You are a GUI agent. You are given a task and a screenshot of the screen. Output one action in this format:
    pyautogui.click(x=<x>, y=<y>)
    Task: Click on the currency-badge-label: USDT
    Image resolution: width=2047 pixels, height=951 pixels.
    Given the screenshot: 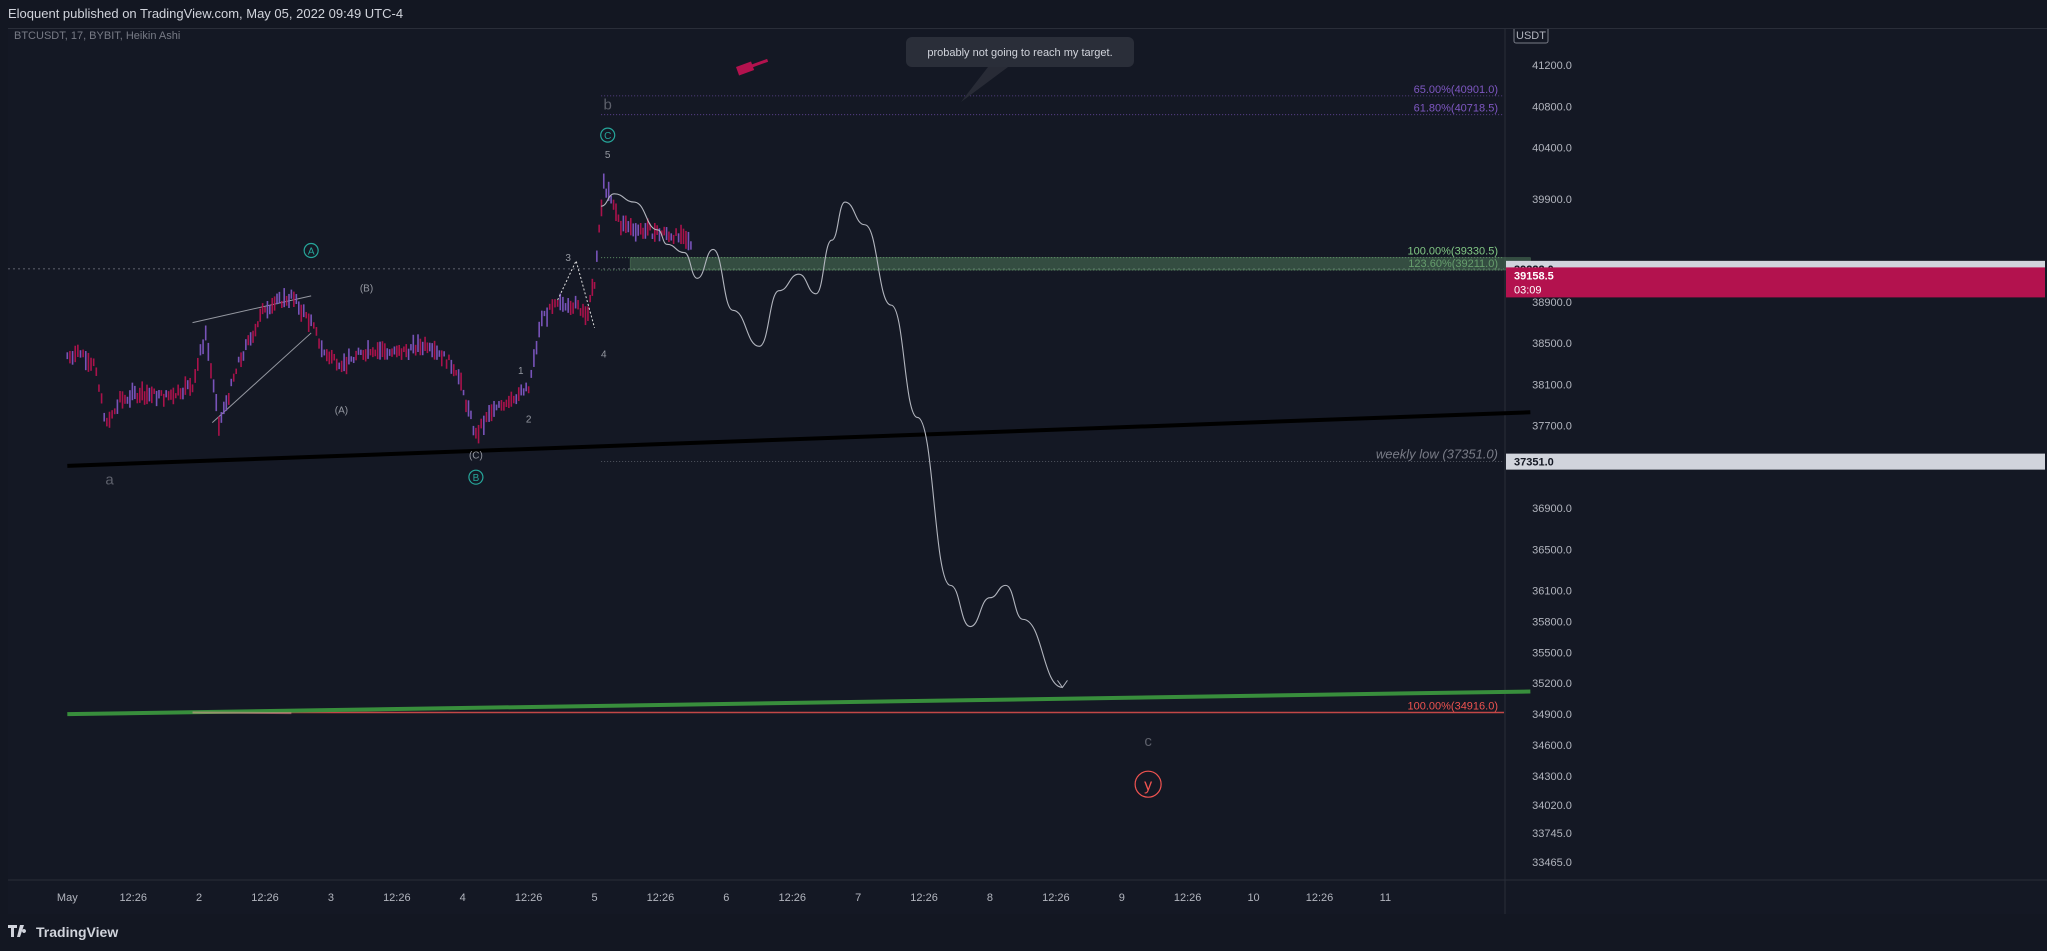 What is the action you would take?
    pyautogui.click(x=1531, y=36)
    